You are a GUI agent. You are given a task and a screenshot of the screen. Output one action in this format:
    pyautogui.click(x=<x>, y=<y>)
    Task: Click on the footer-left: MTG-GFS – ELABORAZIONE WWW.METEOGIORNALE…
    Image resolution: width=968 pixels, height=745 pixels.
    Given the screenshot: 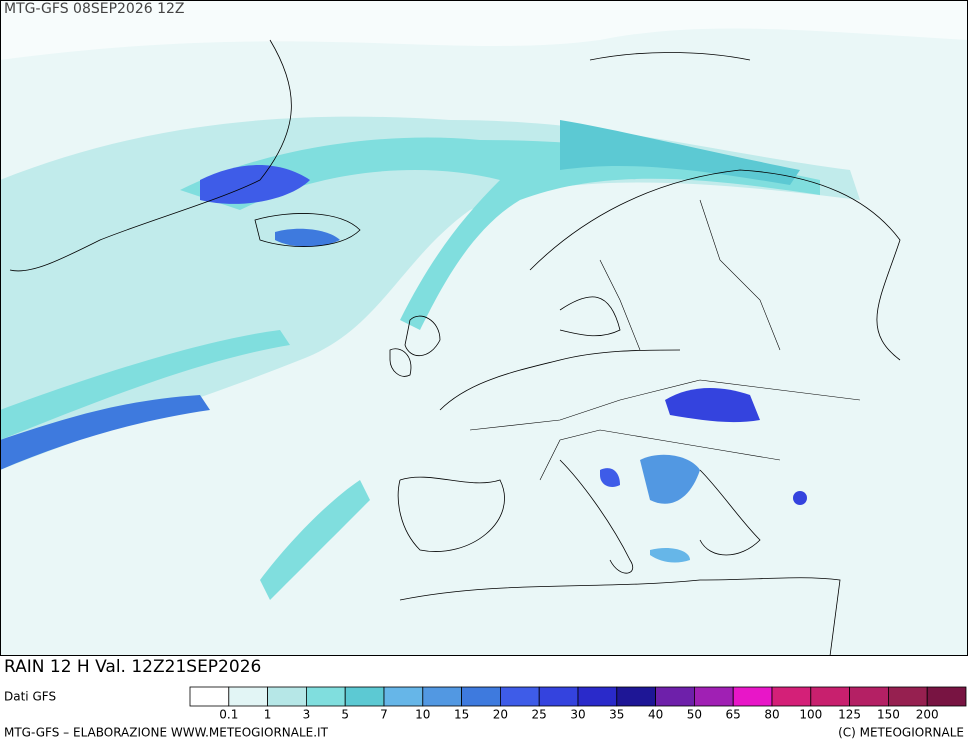 What is the action you would take?
    pyautogui.click(x=166, y=733)
    